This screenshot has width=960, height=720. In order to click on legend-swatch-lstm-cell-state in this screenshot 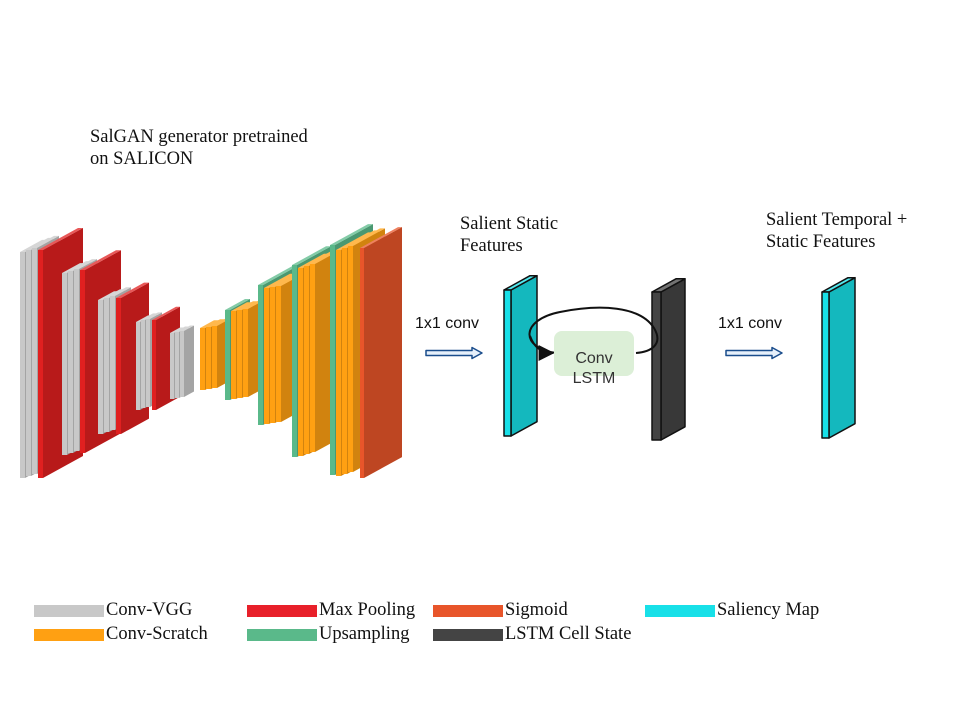, I will do `click(468, 635)`.